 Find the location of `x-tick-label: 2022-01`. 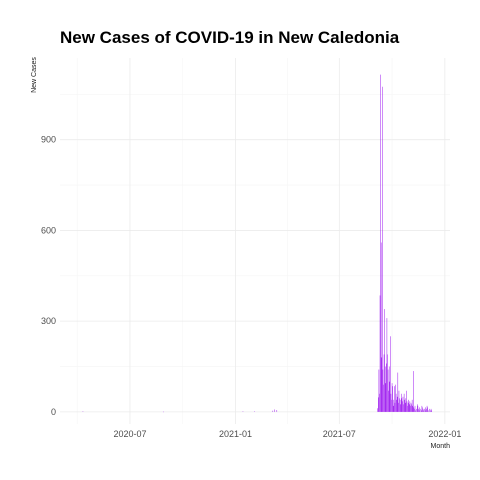

x-tick-label: 2022-01 is located at coordinates (444, 434).